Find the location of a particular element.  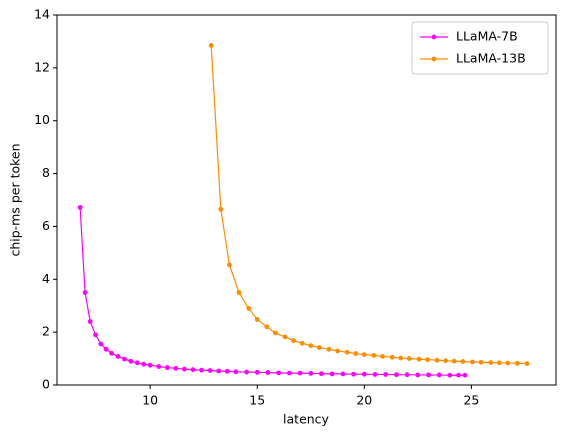

y-tick-label: 2 is located at coordinates (46, 331).